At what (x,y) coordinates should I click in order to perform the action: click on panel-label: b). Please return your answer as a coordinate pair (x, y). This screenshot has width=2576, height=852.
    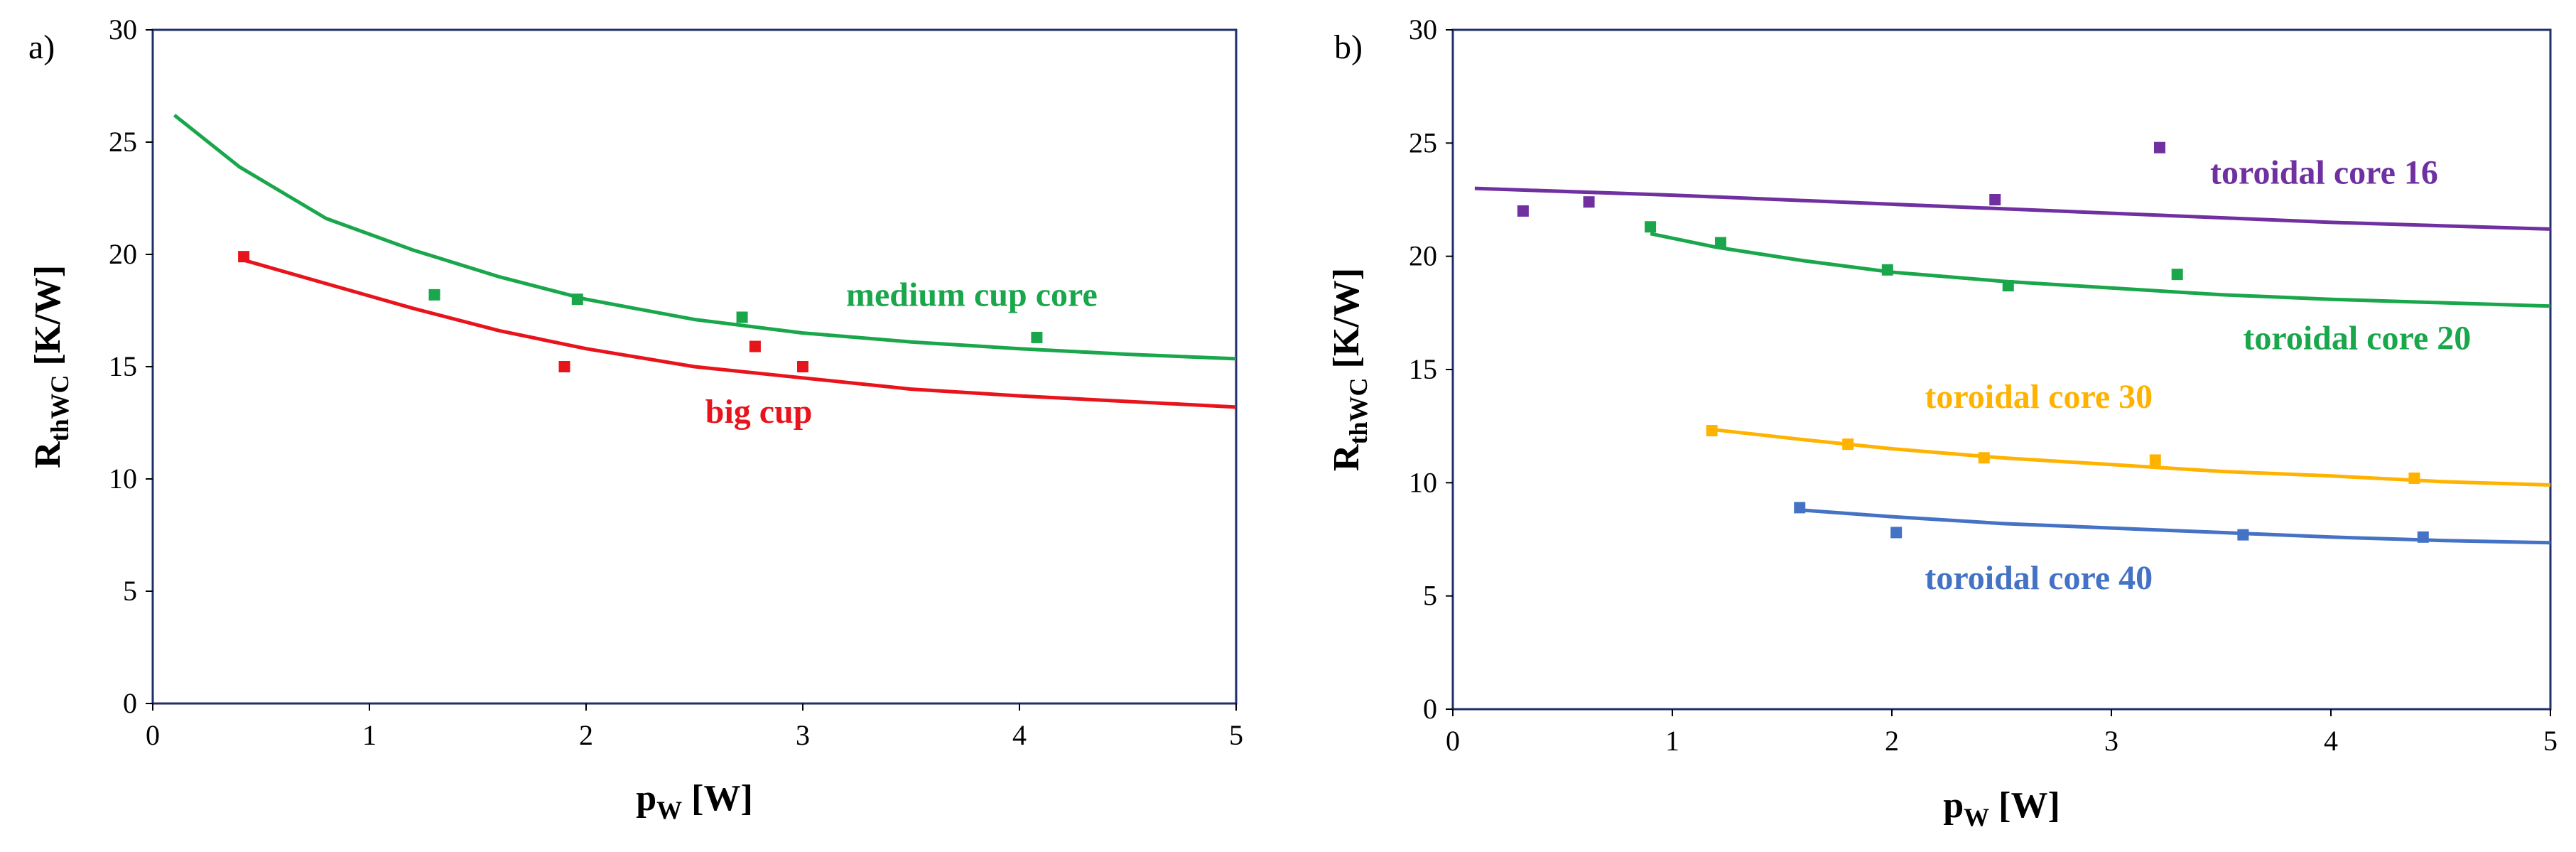
    Looking at the image, I should click on (1348, 47).